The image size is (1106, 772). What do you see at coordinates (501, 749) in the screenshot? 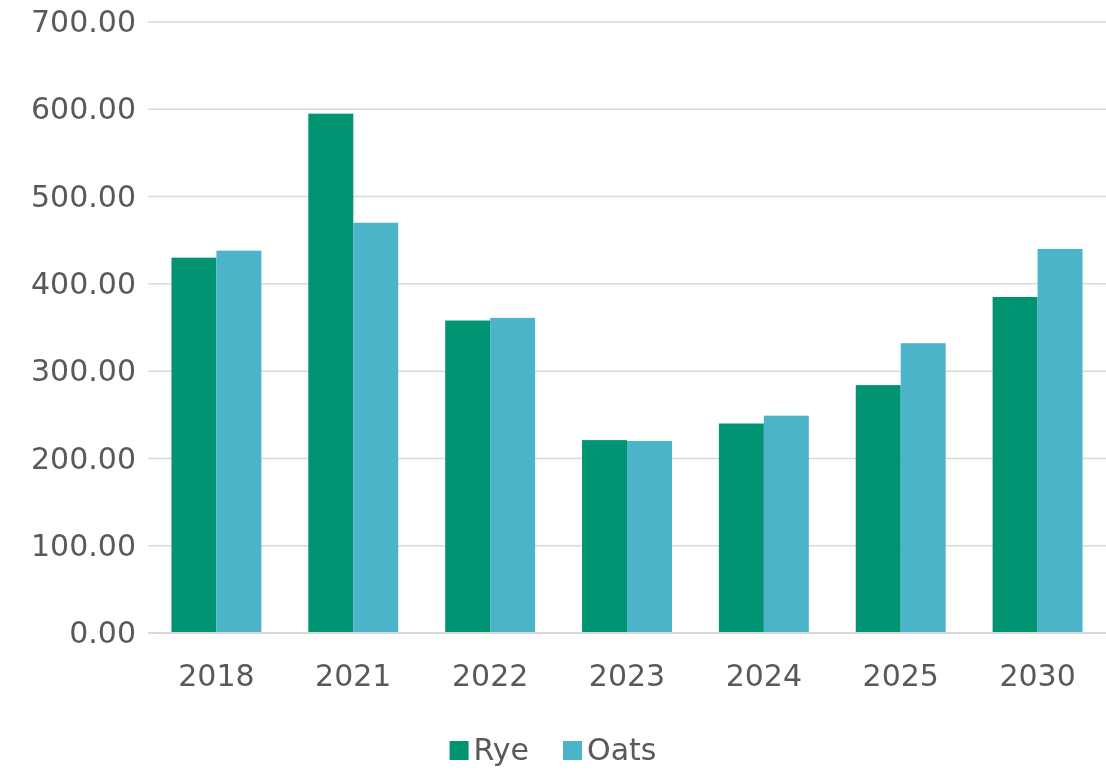
I see `legend-label: Rye` at bounding box center [501, 749].